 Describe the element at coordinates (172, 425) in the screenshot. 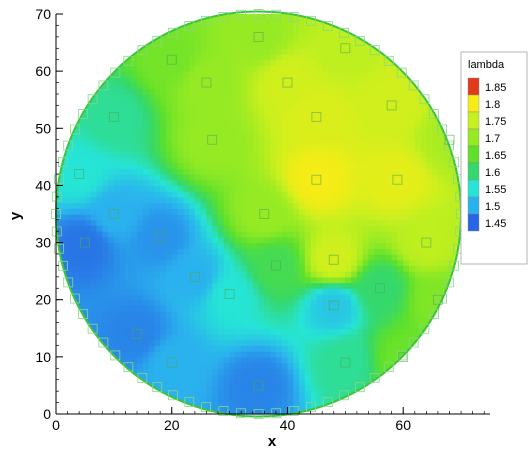

I see `x-tick-label: 20` at that location.